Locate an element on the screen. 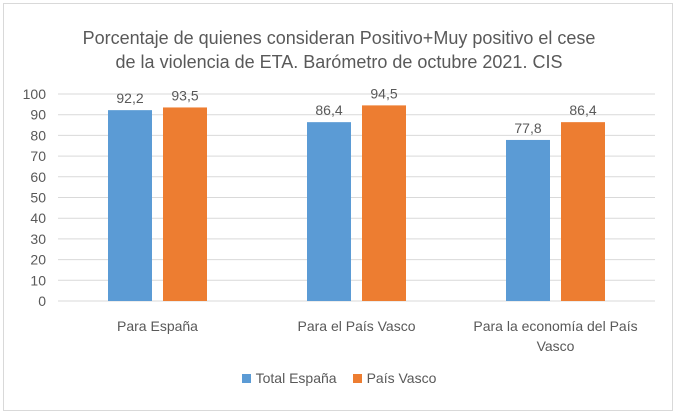 This screenshot has height=418, width=678. y-tick-label: 10 is located at coordinates (38, 280).